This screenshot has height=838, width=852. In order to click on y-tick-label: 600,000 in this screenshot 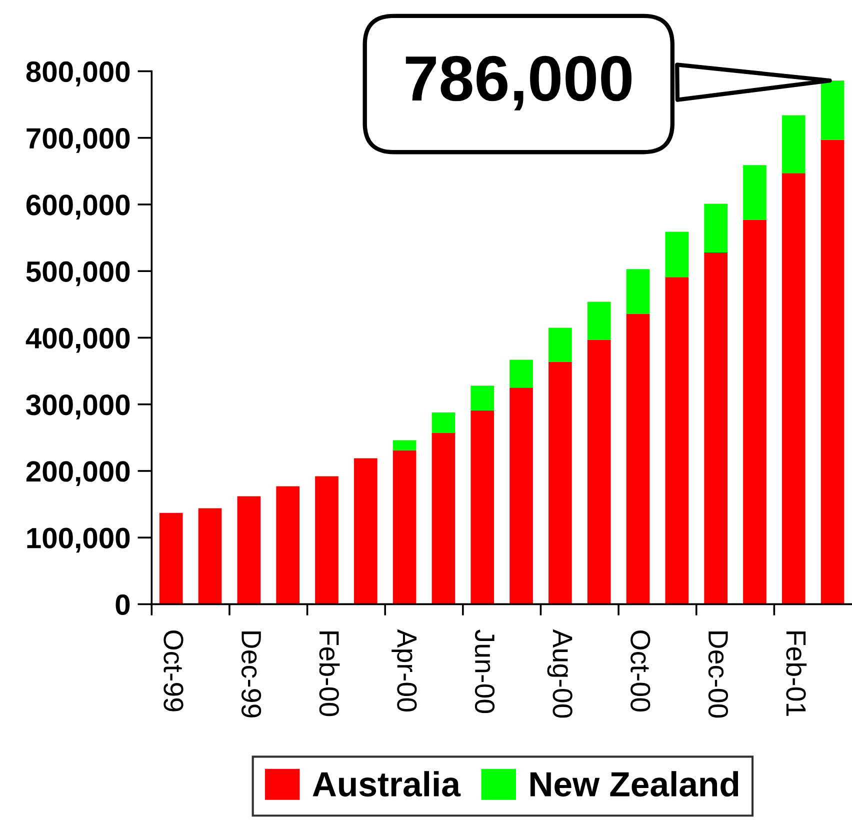, I will do `click(78, 207)`.